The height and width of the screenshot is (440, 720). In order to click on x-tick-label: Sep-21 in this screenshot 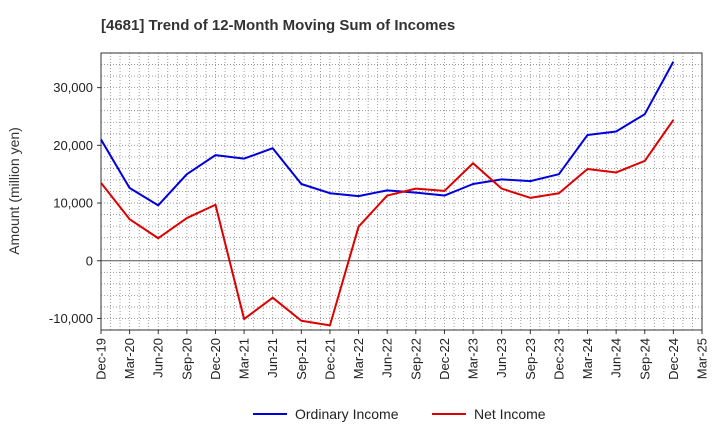, I will do `click(301, 359)`.